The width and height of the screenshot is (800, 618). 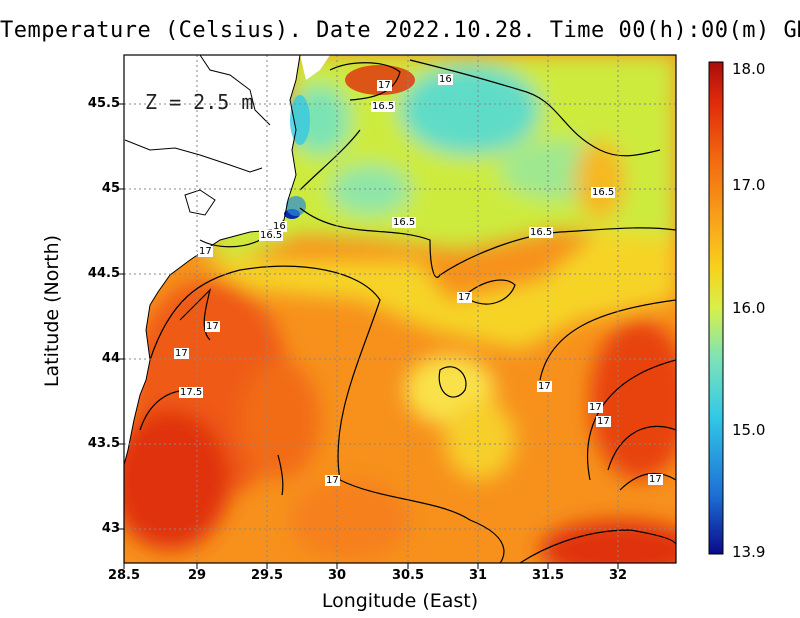 I want to click on y-tick-label: 45.5, so click(x=103, y=103).